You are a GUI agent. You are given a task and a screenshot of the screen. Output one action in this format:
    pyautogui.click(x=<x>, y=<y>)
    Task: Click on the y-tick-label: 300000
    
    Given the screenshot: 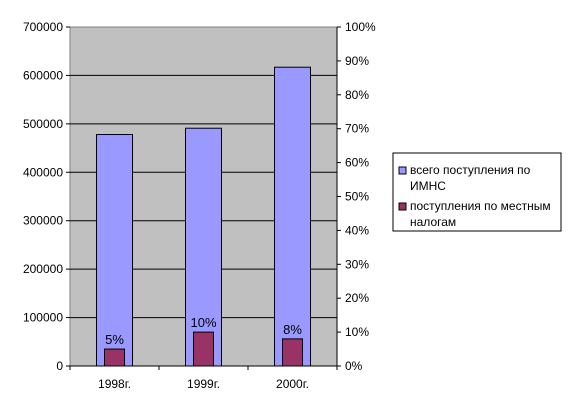 What is the action you would take?
    pyautogui.click(x=43, y=221)
    